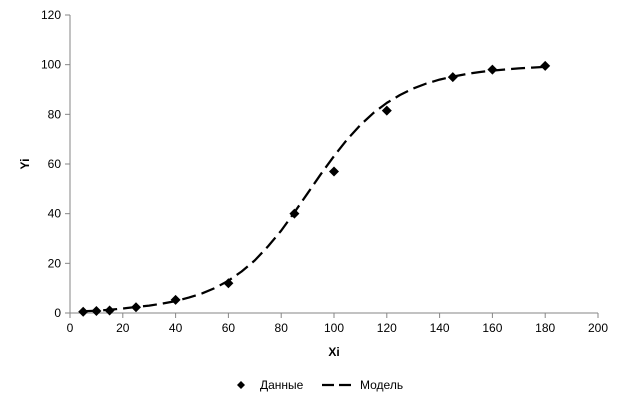 The width and height of the screenshot is (624, 412). I want to click on y-tick-label: 60, so click(55, 164).